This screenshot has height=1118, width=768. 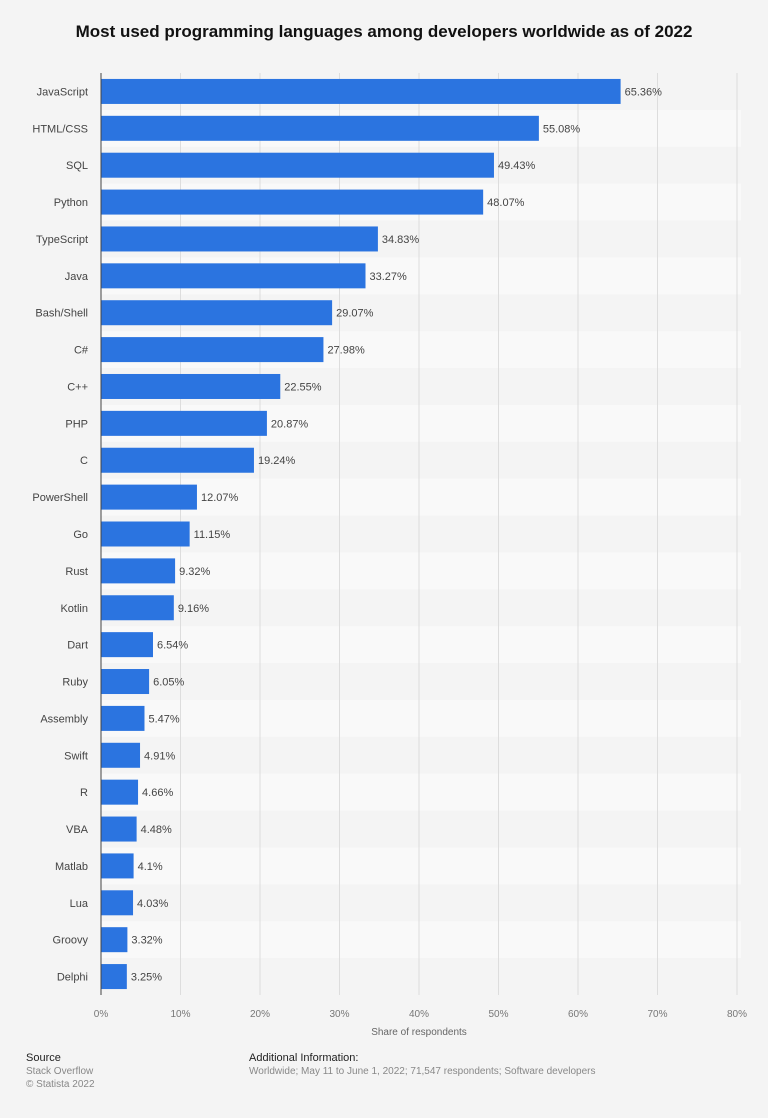 What do you see at coordinates (149, 497) in the screenshot?
I see `bar-powershell` at bounding box center [149, 497].